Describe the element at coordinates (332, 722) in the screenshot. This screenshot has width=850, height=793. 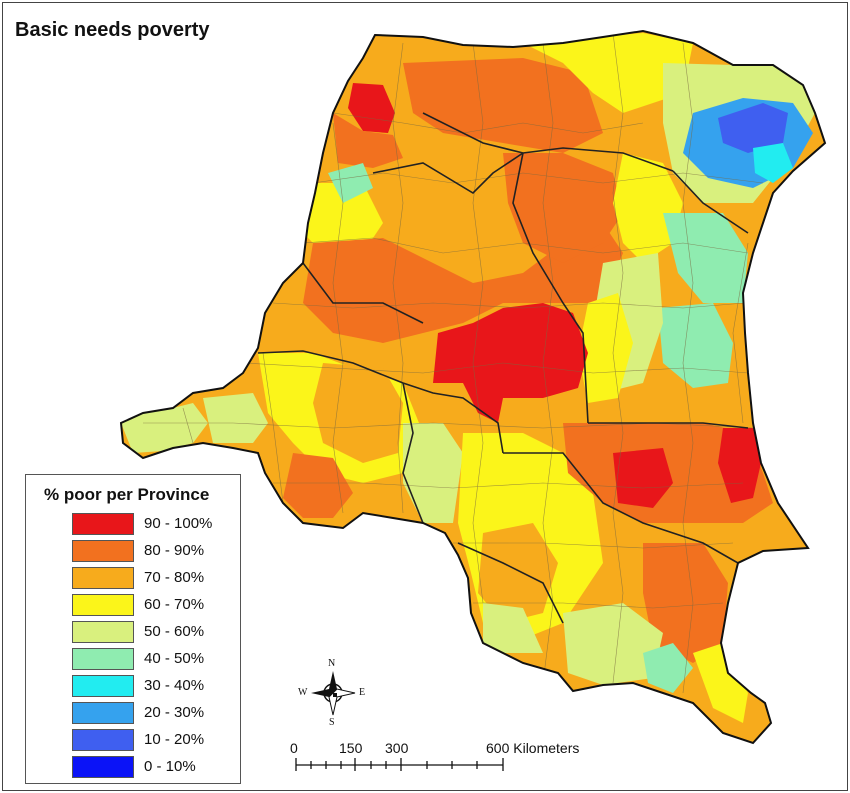
I see `compass-south-label: S` at that location.